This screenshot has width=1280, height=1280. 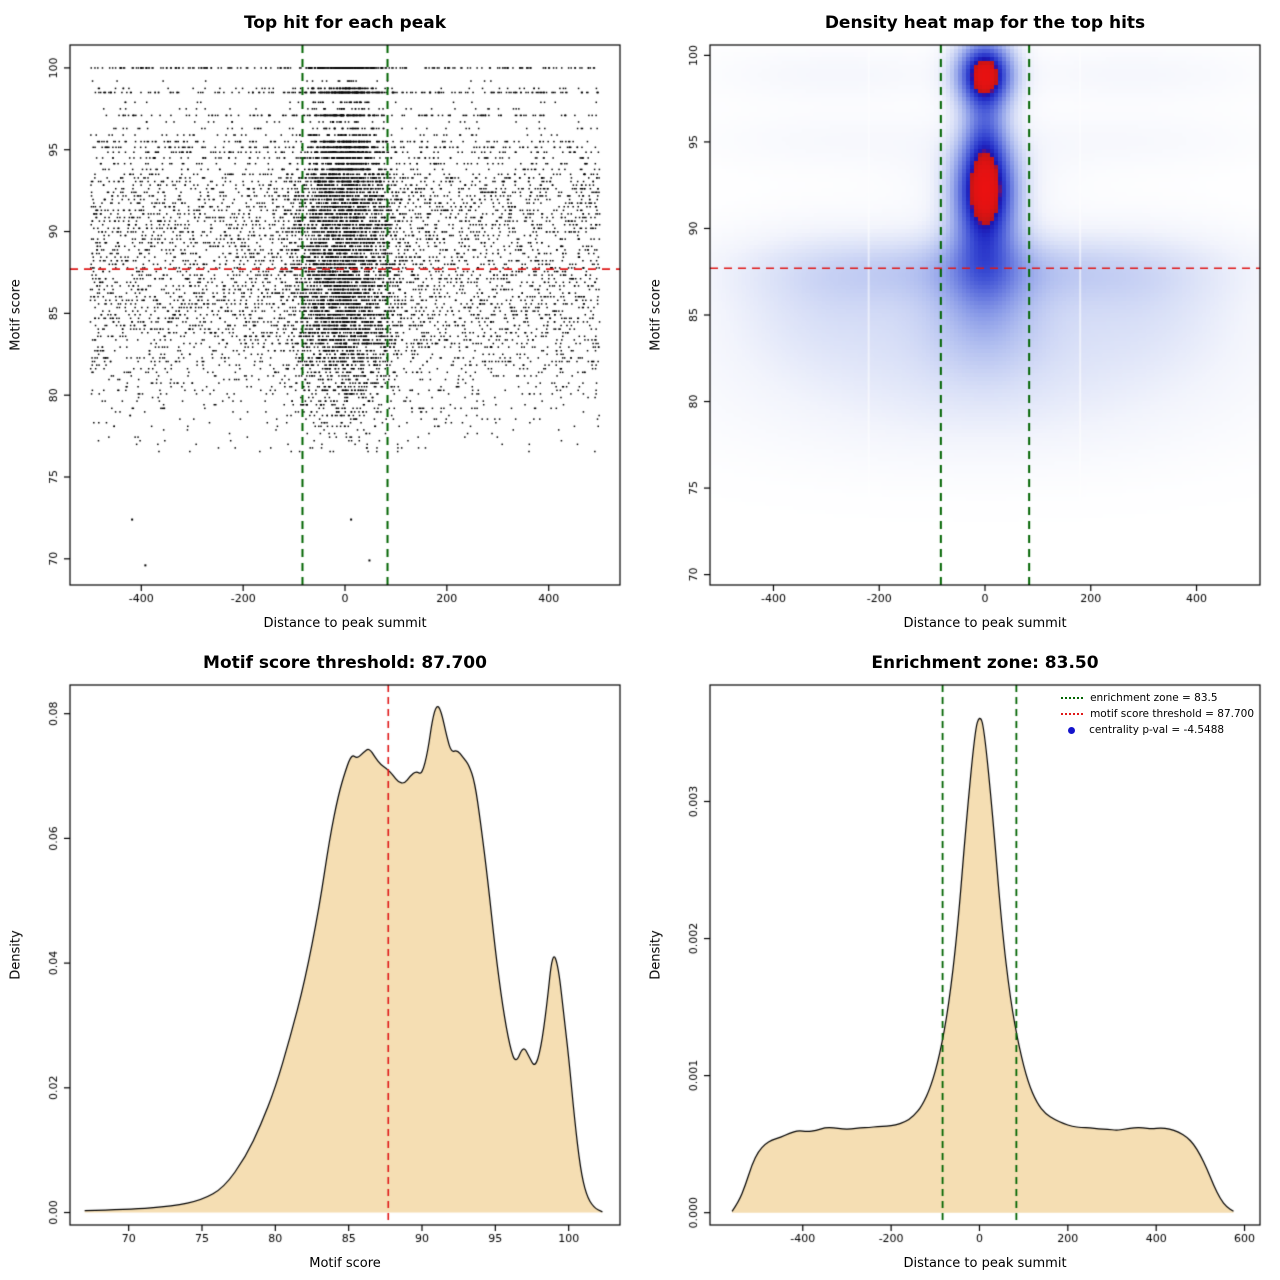 I want to click on distance-density-x-axis-label: Distance to peak summit, so click(x=985, y=1263).